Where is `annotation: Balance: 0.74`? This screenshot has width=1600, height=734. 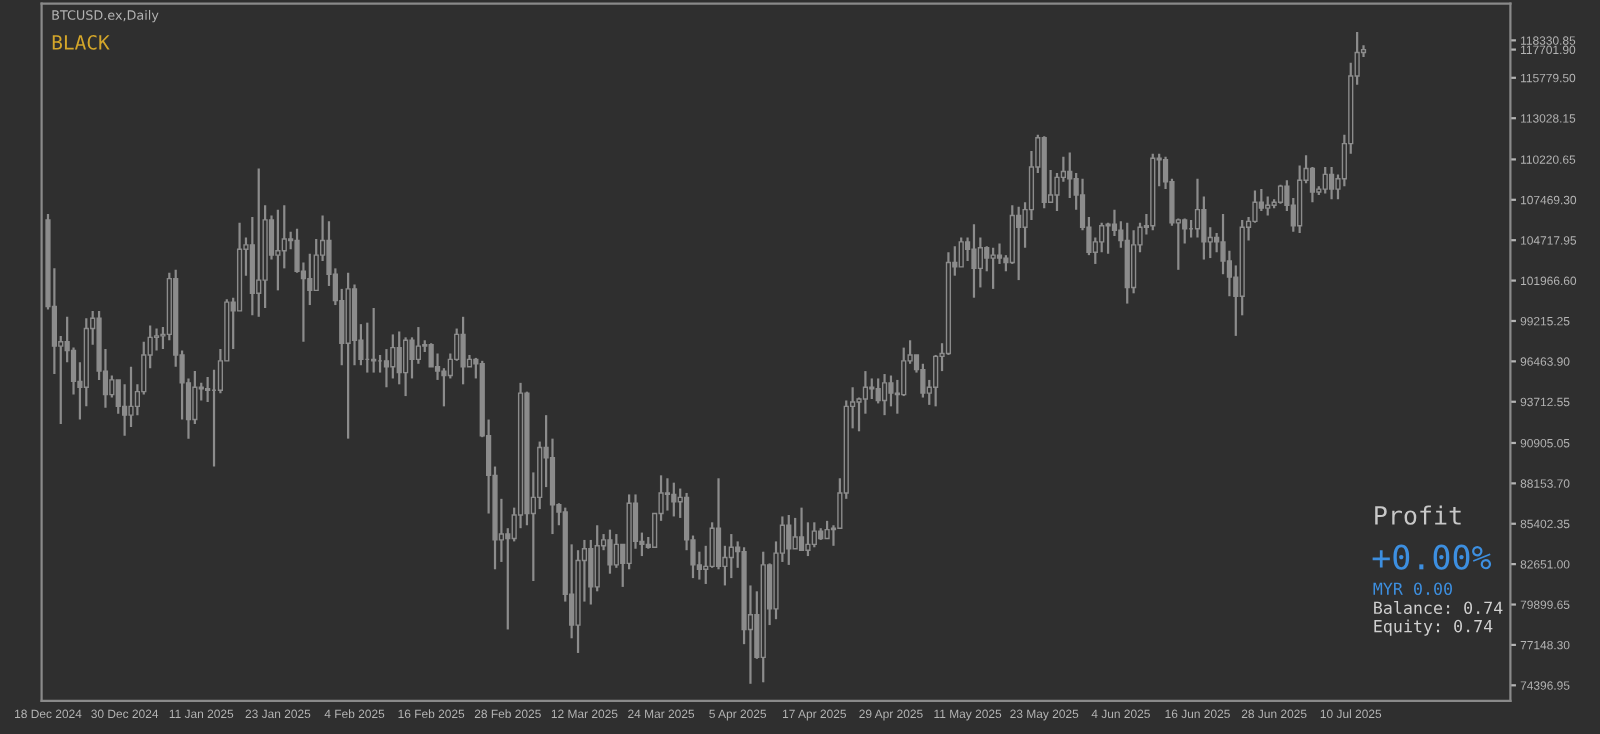 annotation: Balance: 0.74 is located at coordinates (1438, 608).